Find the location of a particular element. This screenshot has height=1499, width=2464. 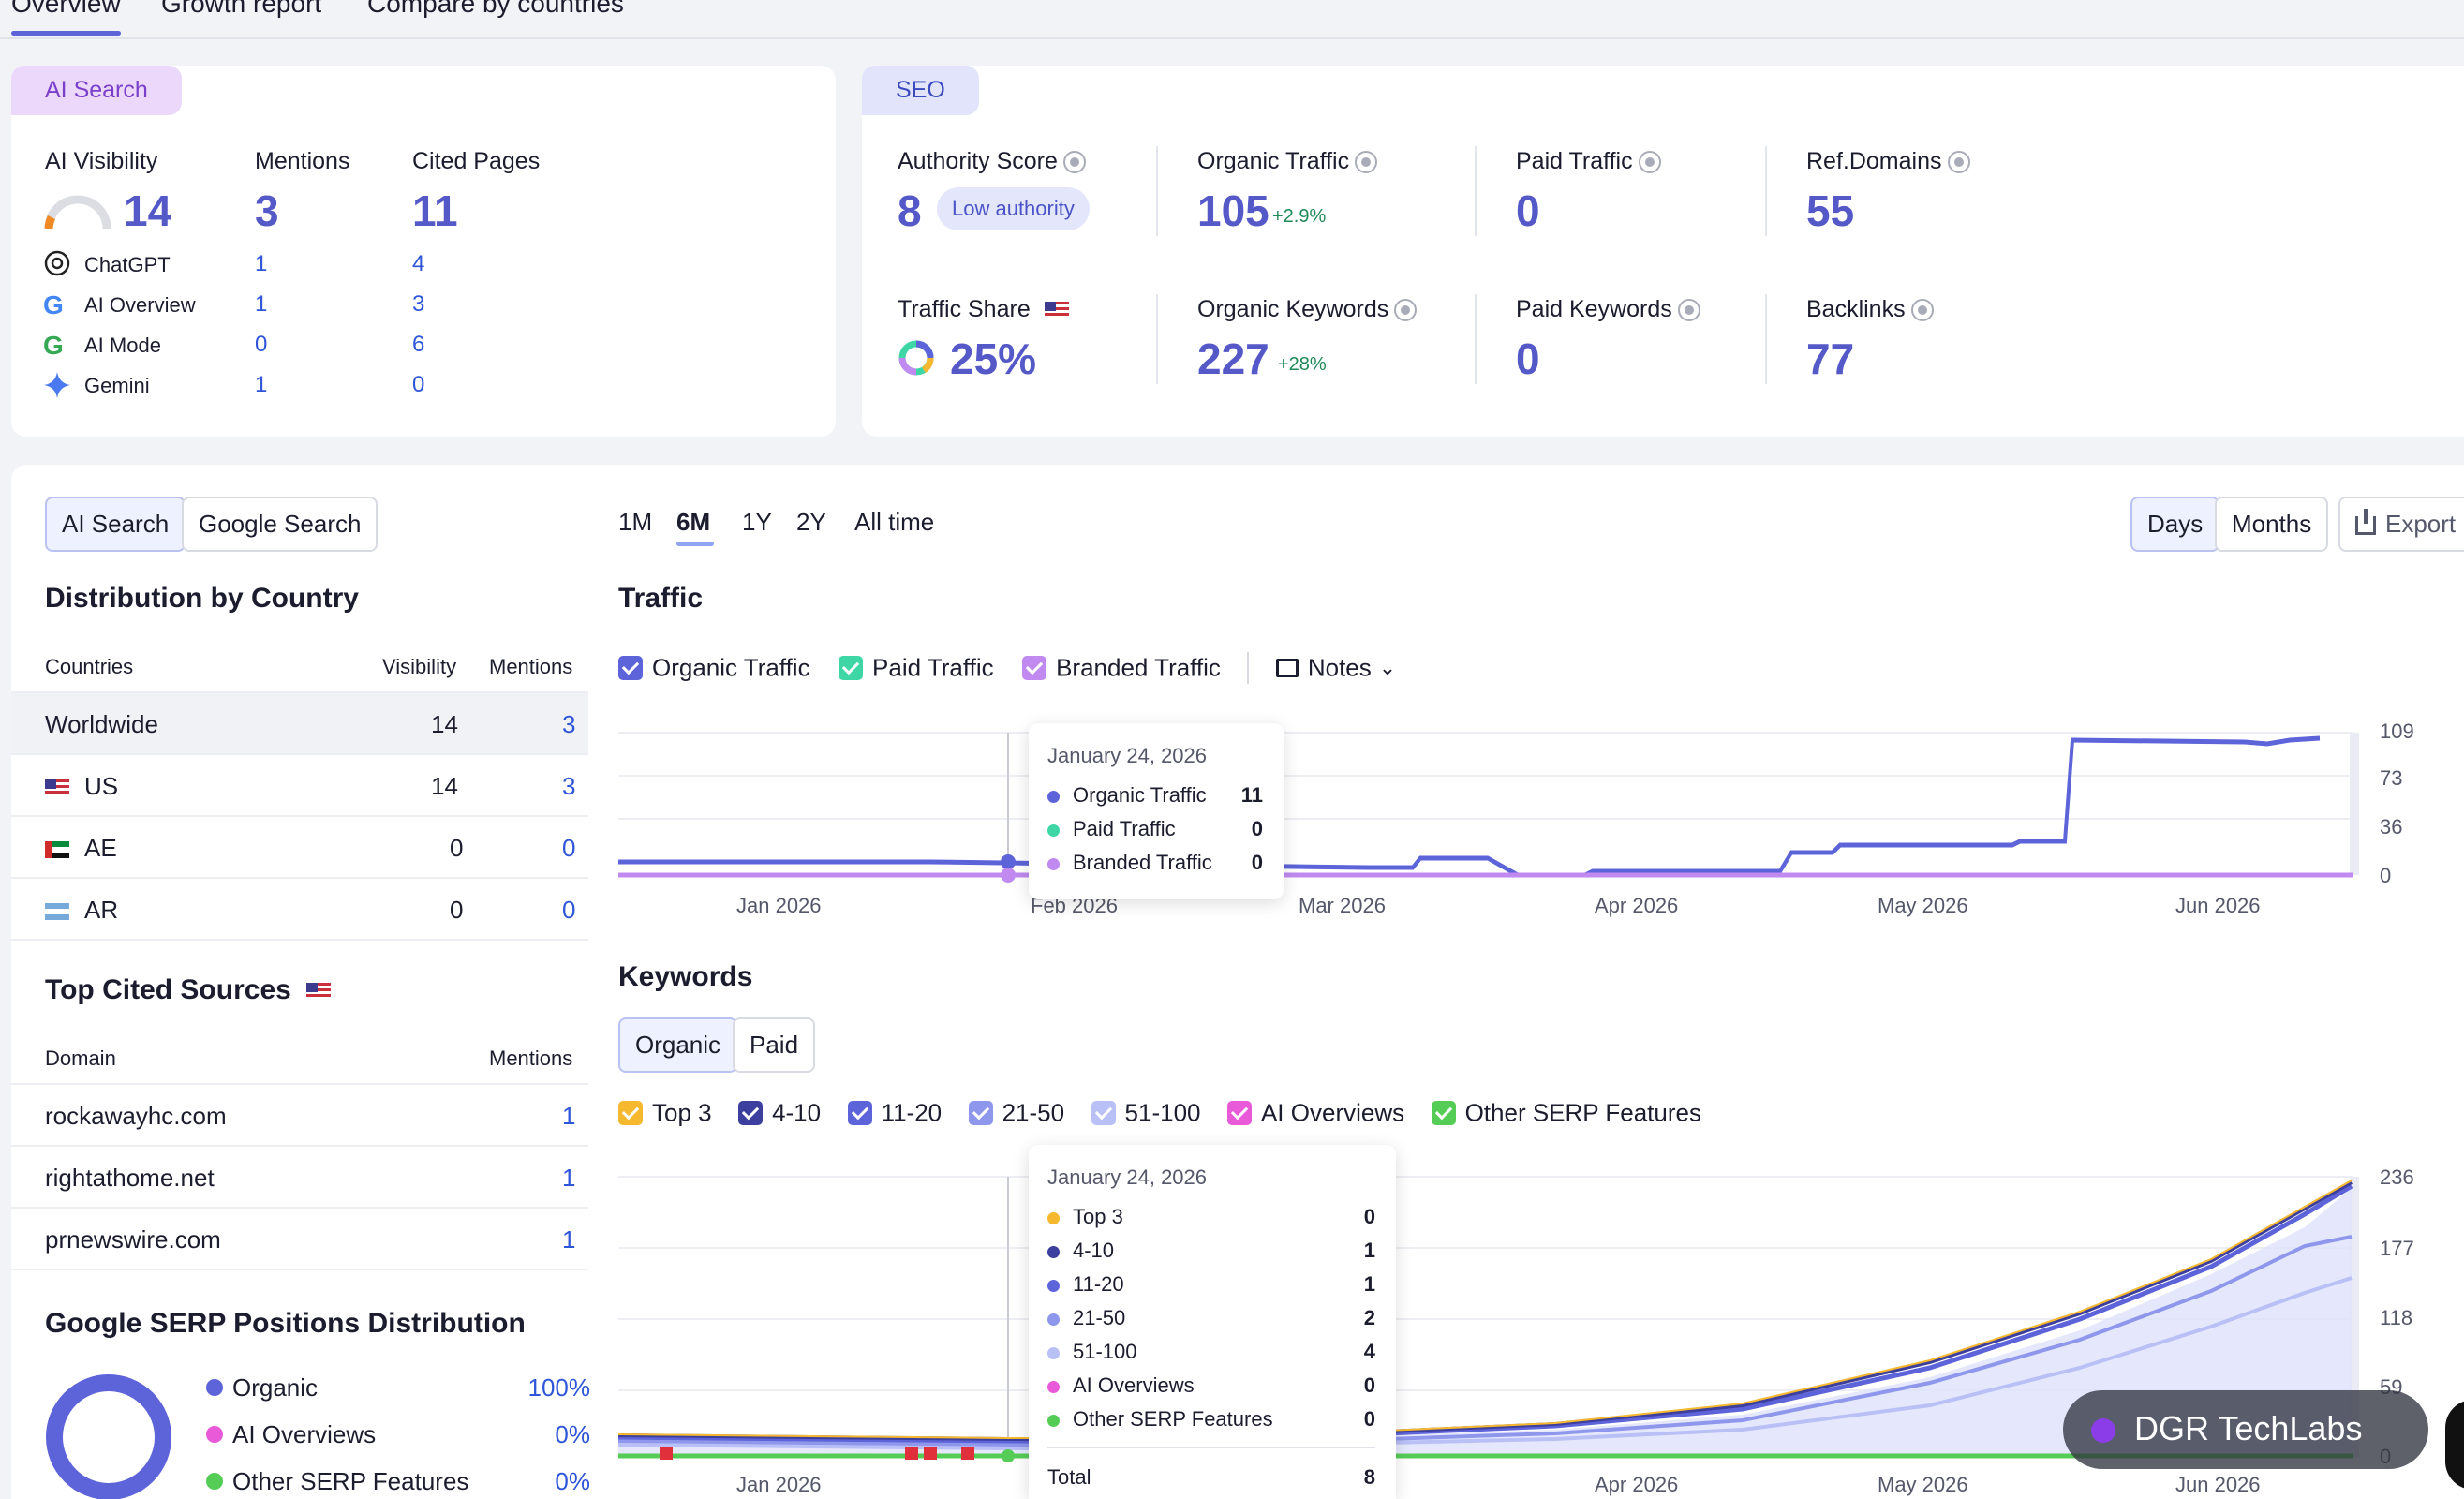

note-icon is located at coordinates (1287, 668).